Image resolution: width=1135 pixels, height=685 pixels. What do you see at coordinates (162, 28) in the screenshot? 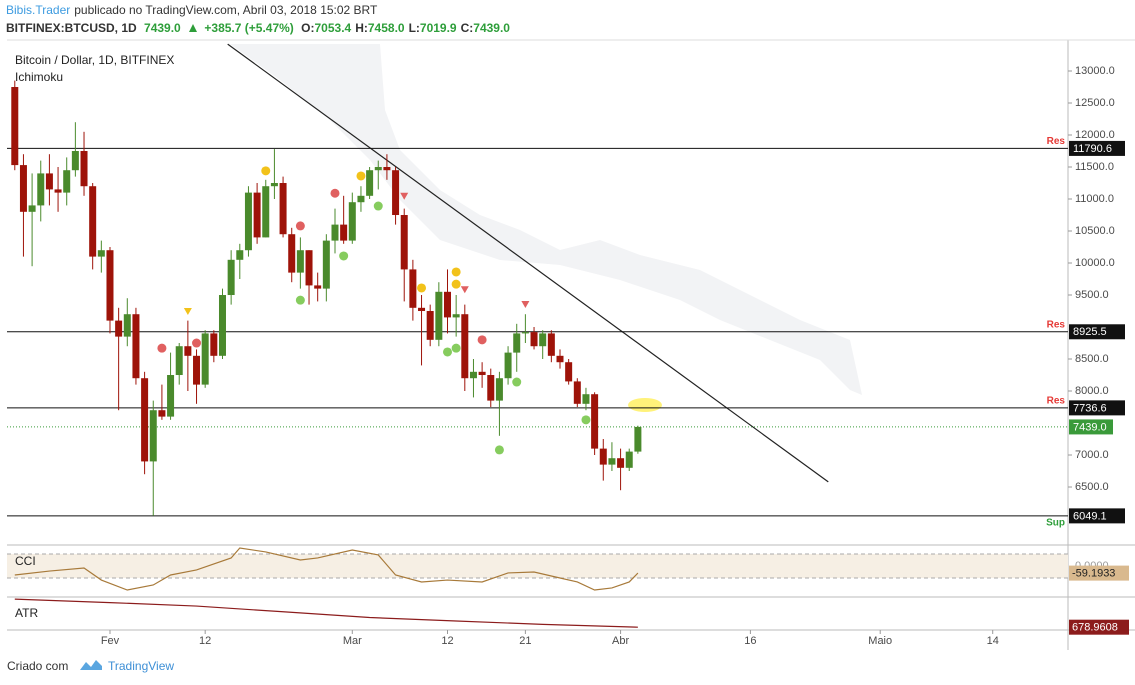
I see `price: 7439.0` at bounding box center [162, 28].